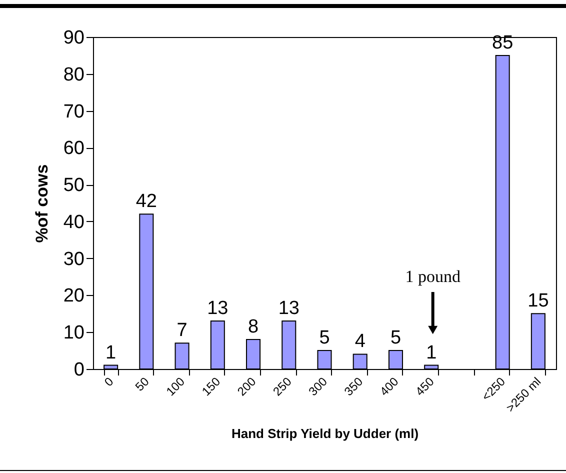 This screenshot has width=566, height=473. What do you see at coordinates (182, 331) in the screenshot?
I see `data-label: 7` at bounding box center [182, 331].